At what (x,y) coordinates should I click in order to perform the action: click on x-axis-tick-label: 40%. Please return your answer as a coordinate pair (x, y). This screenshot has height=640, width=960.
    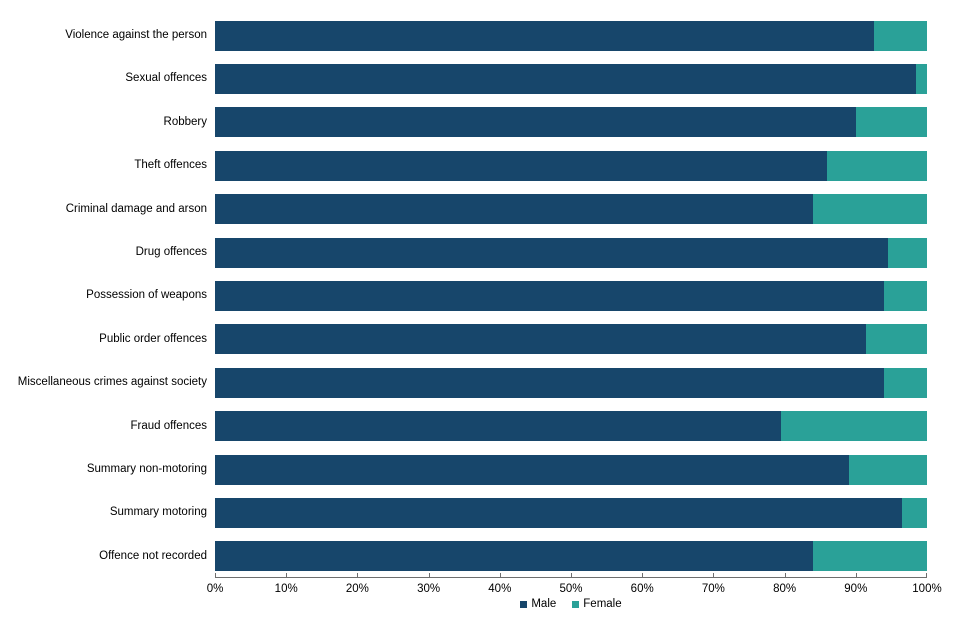
    Looking at the image, I should click on (500, 589).